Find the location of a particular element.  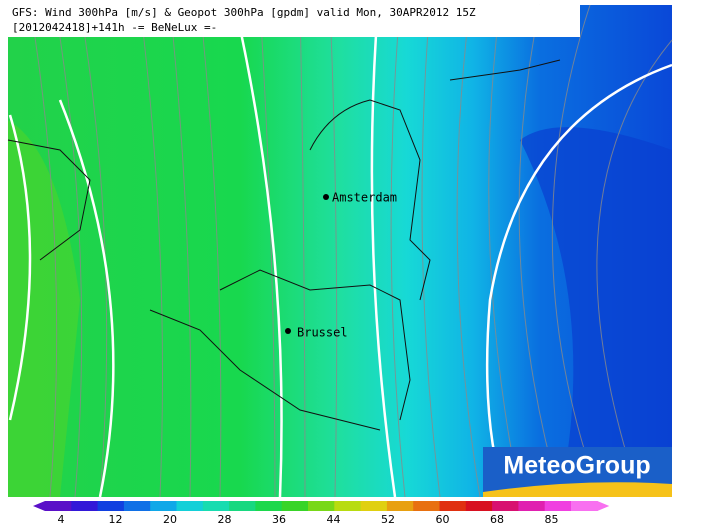

header-line: [2012042418]+141h -= BeNeLux =- is located at coordinates (114, 27).